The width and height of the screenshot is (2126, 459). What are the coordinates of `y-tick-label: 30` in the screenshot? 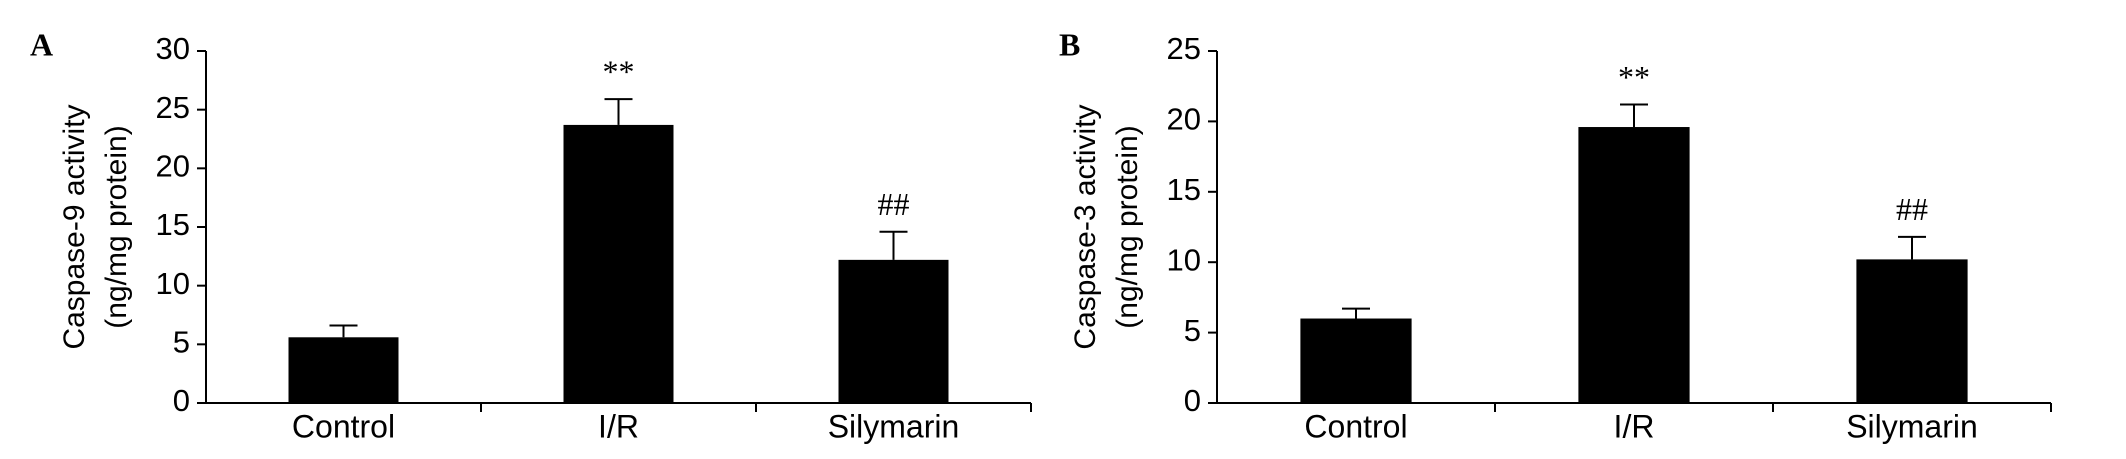 It's located at (173, 48).